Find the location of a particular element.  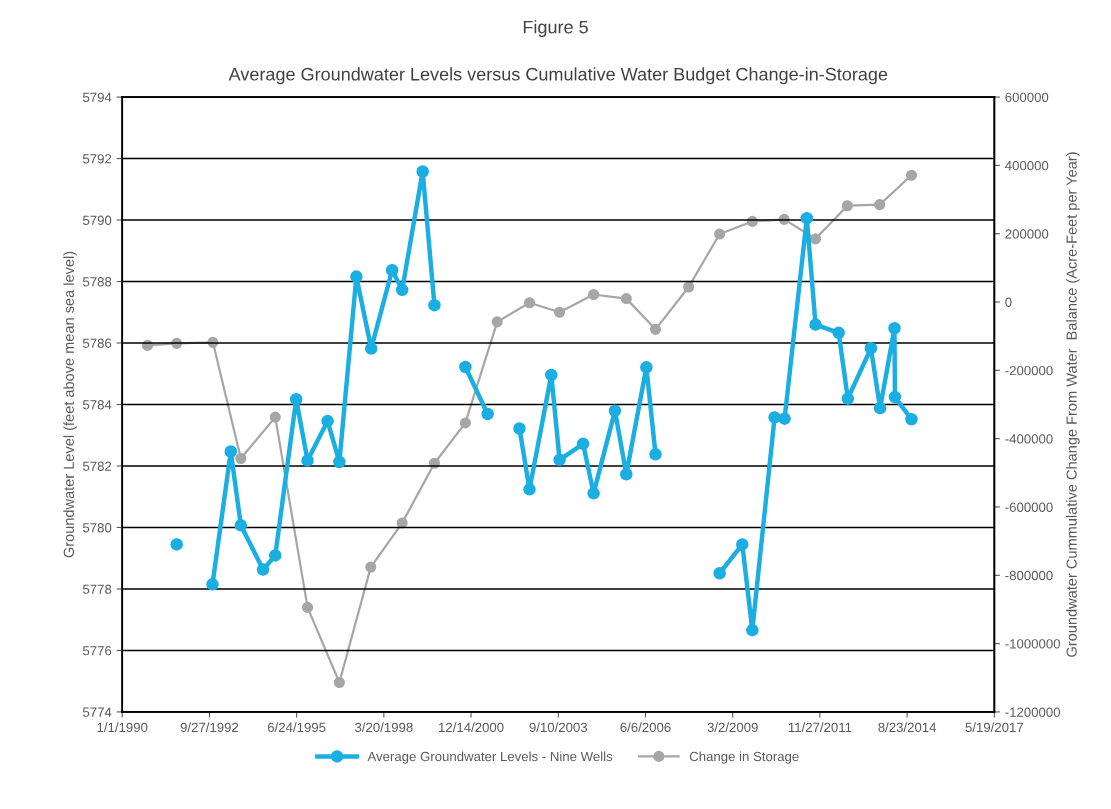

y-tick-label: 5776 is located at coordinates (97, 651).